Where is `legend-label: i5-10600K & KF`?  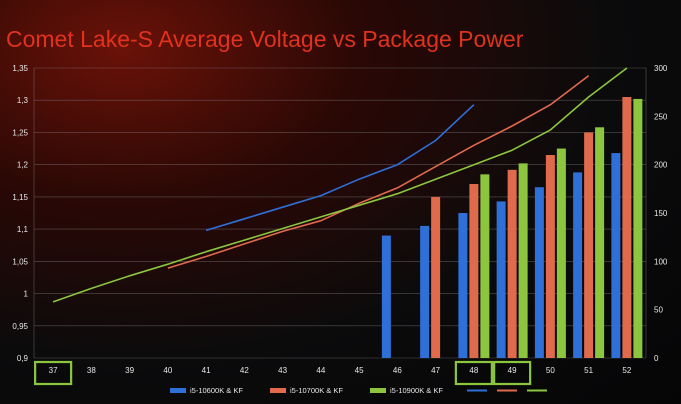
legend-label: i5-10600K & KF is located at coordinates (216, 390).